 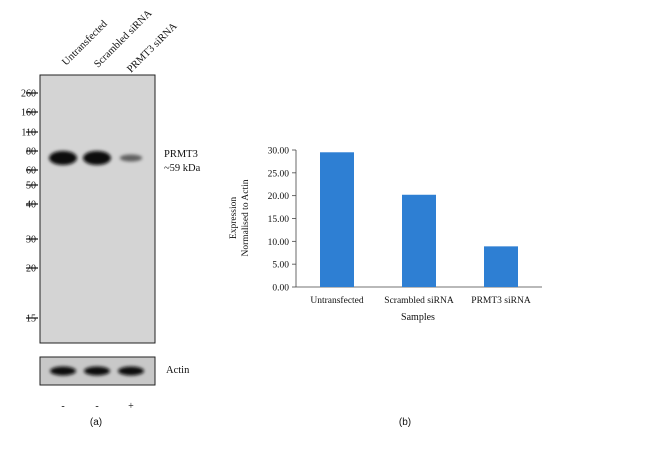 I want to click on actin-label: Actin, so click(x=178, y=370).